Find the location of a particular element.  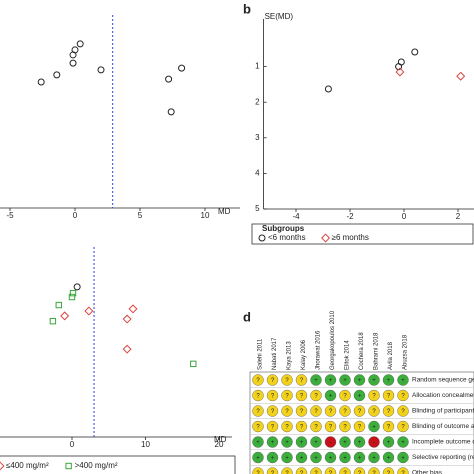

legend-label: ≤400 mg/m² is located at coordinates (27, 465).